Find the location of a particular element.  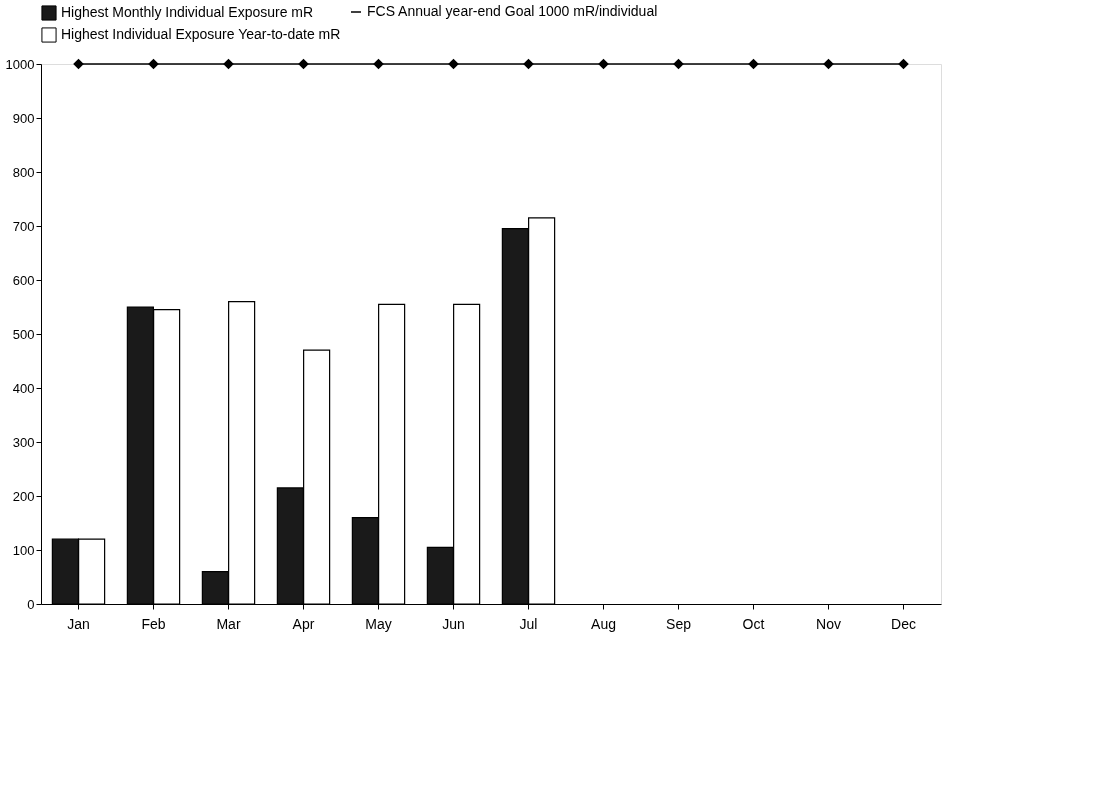

y-tick-label: 500 is located at coordinates (23, 334).